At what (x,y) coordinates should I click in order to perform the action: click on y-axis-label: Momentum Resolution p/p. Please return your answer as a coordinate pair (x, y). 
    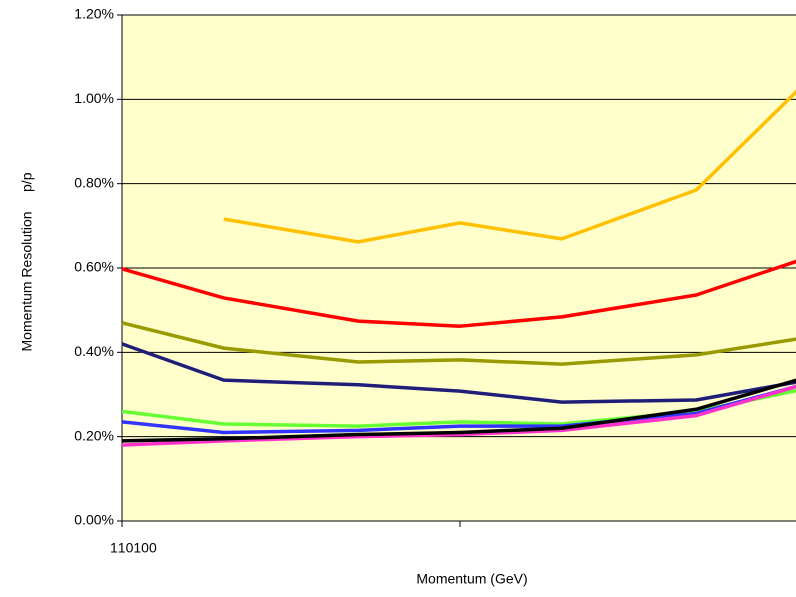
    Looking at the image, I should click on (27, 261).